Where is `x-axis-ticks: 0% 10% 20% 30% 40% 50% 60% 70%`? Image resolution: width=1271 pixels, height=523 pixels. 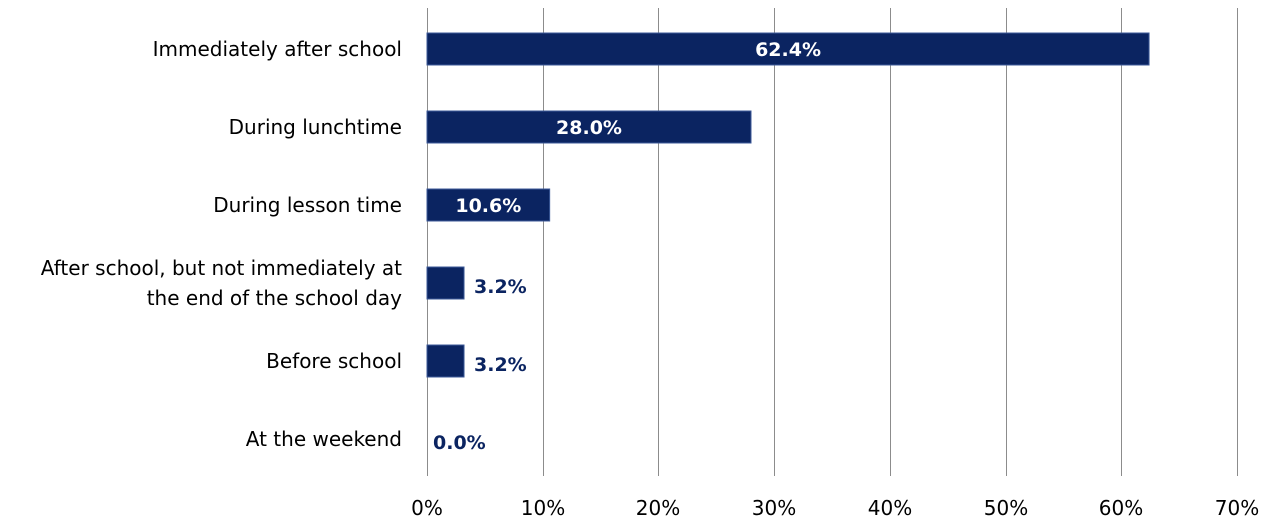 x-axis-ticks: 0% 10% 20% 30% 40% 50% 60% 70% is located at coordinates (835, 508).